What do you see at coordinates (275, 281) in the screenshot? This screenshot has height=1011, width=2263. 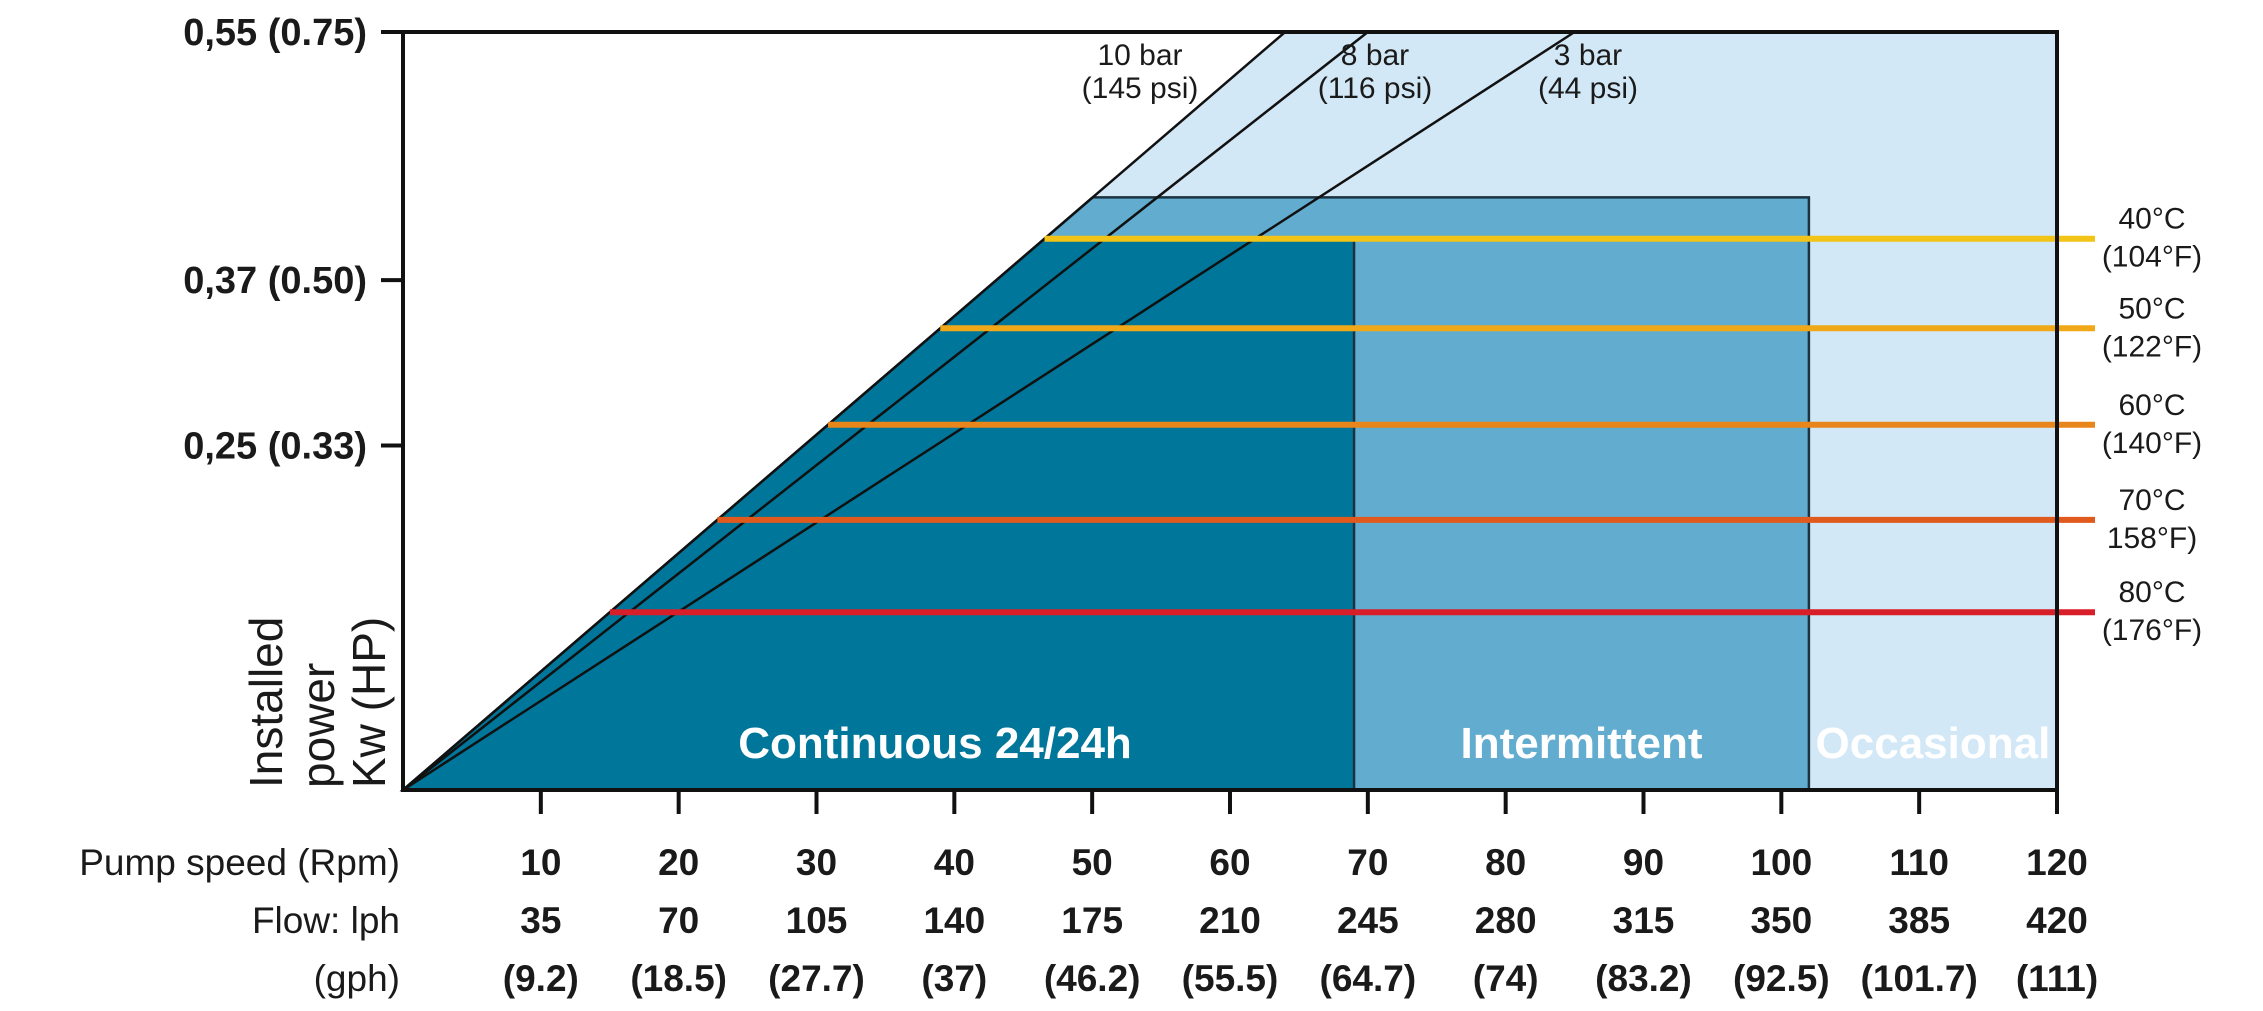 I see `y-tick-label: 0,37 (0.50)` at bounding box center [275, 281].